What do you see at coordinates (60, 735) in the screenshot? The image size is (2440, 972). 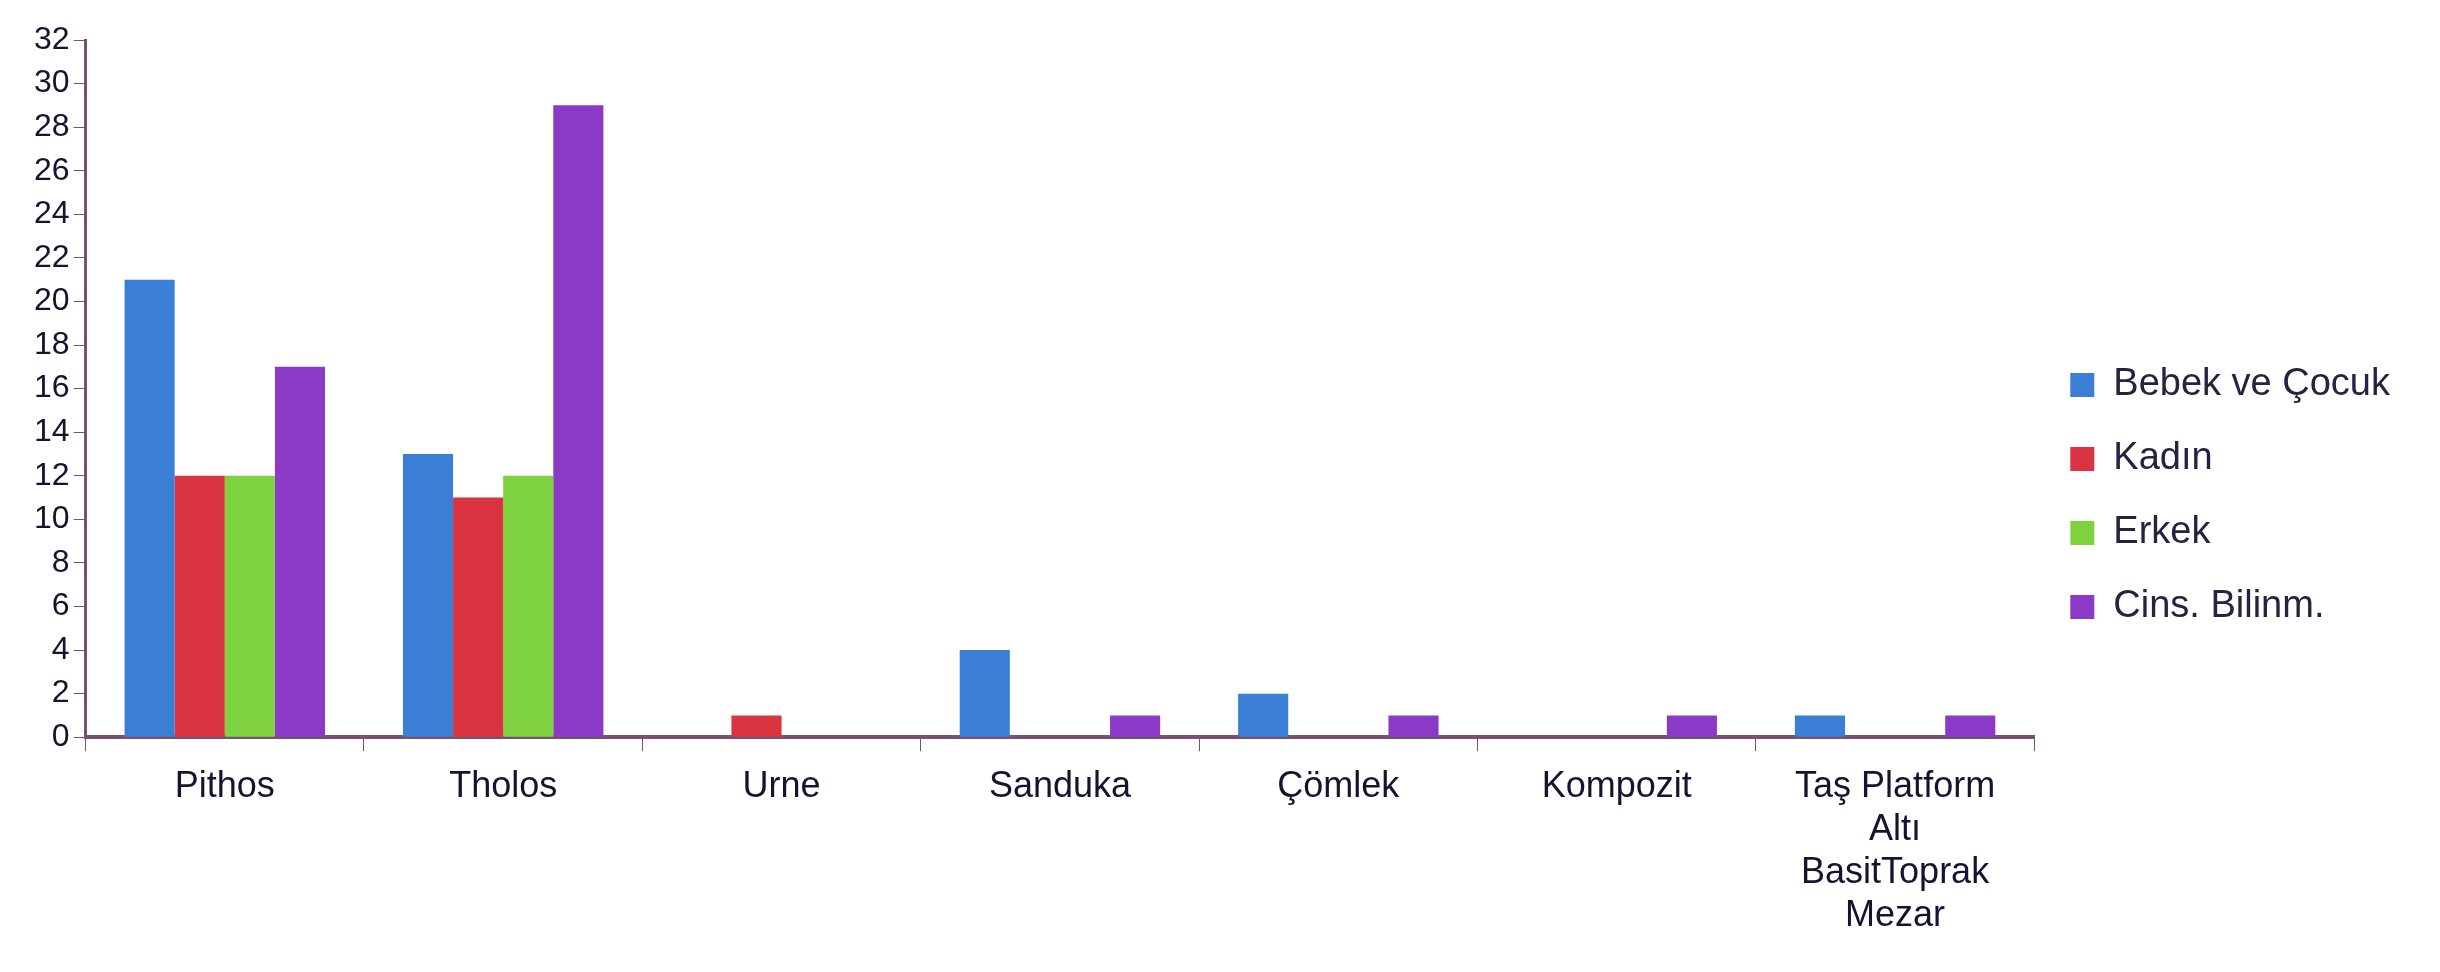 I see `y-tick-label: 0` at bounding box center [60, 735].